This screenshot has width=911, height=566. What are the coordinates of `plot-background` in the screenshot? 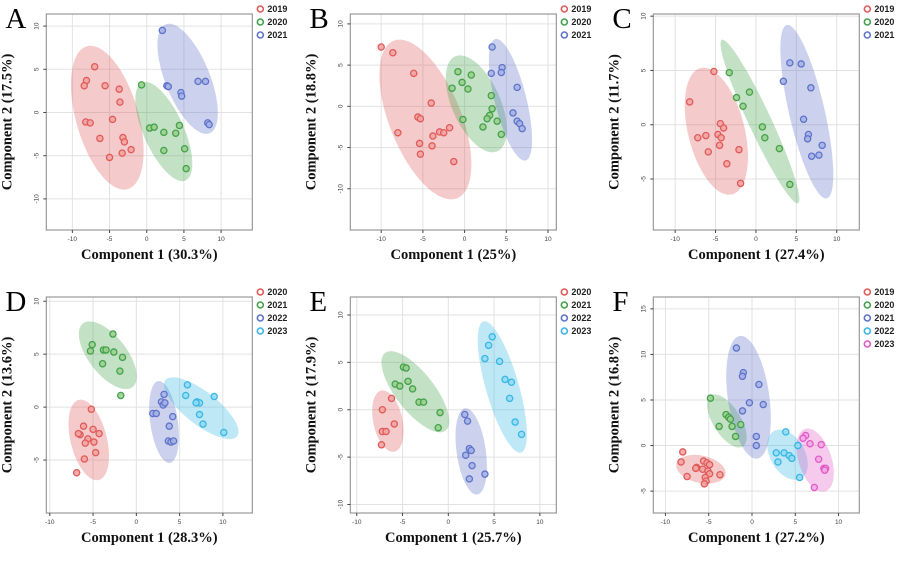 It's located at (452, 405).